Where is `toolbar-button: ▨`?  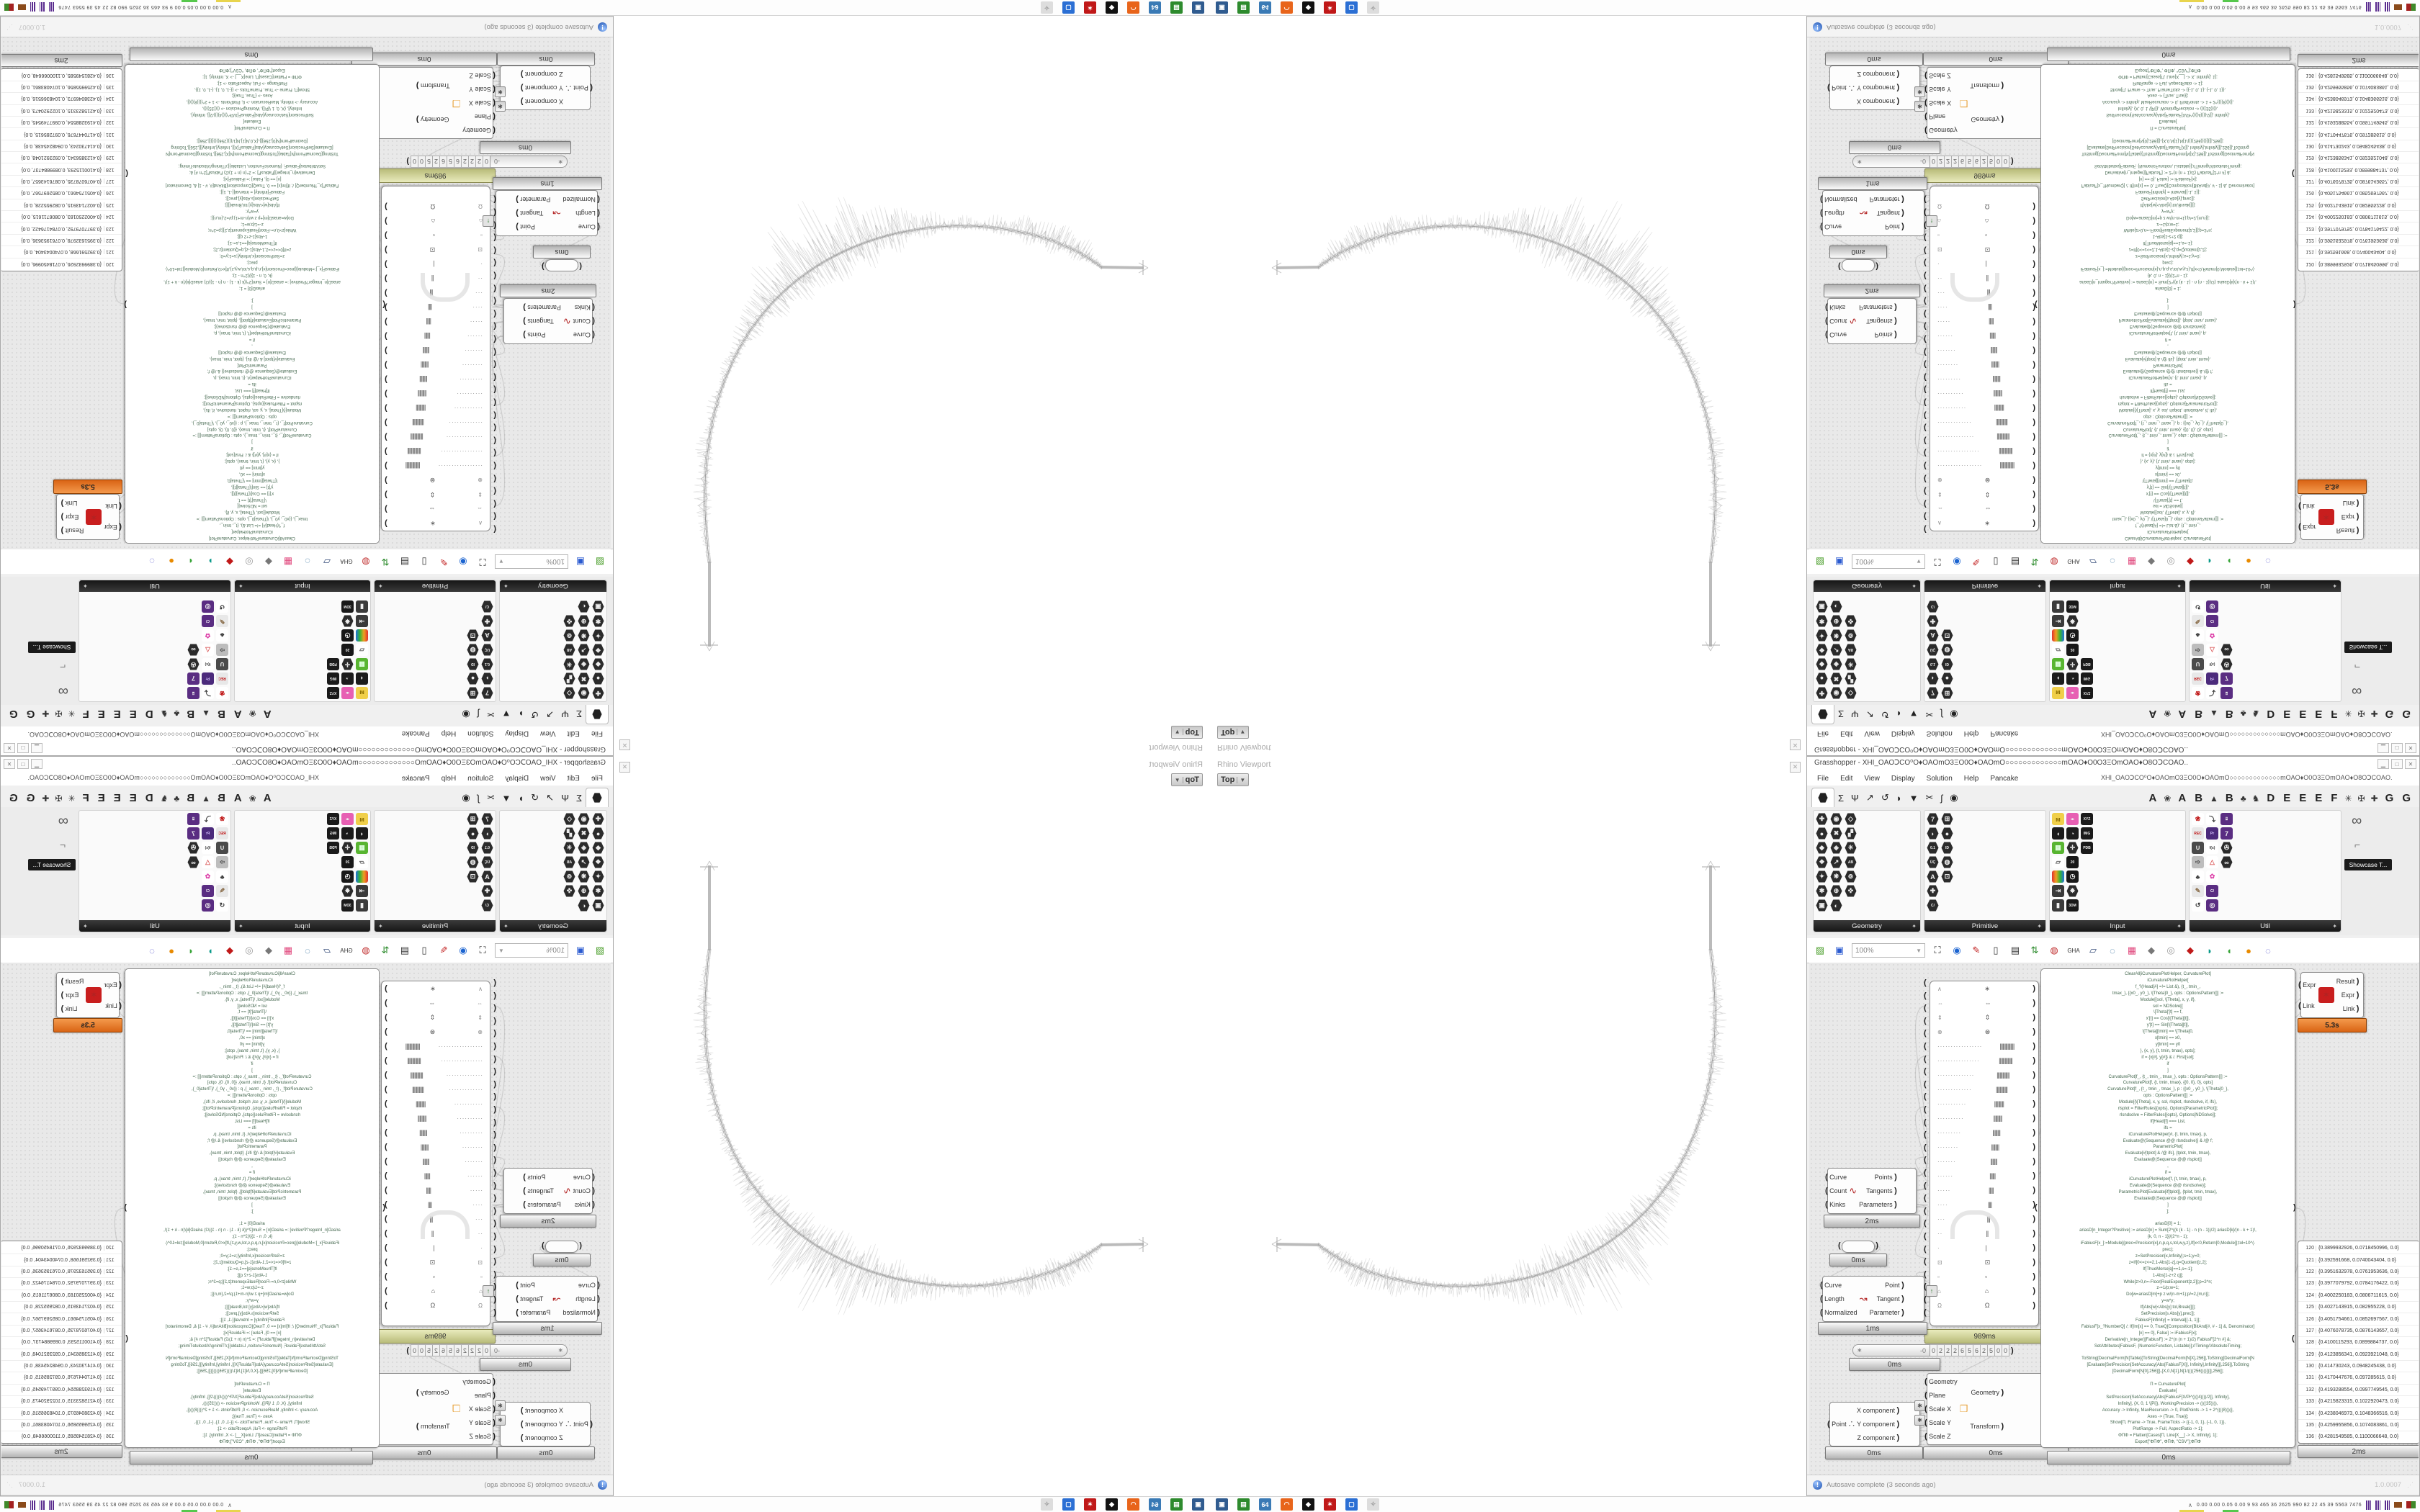
toolbar-button: ▨ is located at coordinates (600, 950).